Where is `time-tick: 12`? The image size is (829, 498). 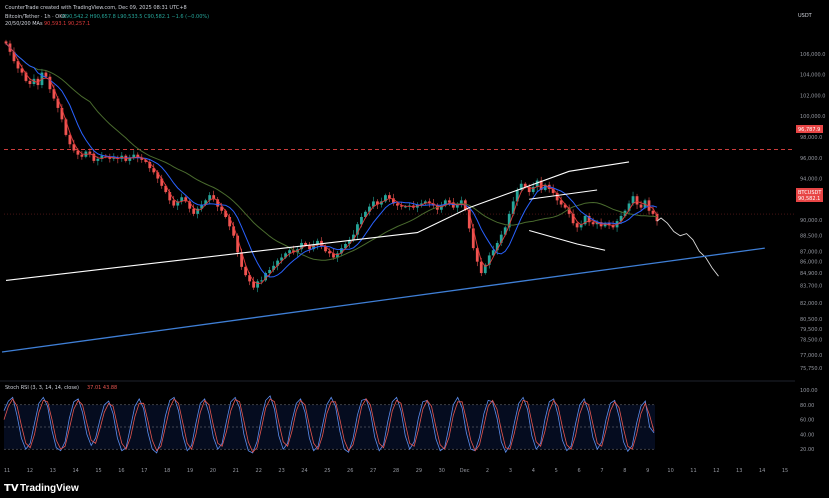
time-tick: 12 is located at coordinates (30, 471).